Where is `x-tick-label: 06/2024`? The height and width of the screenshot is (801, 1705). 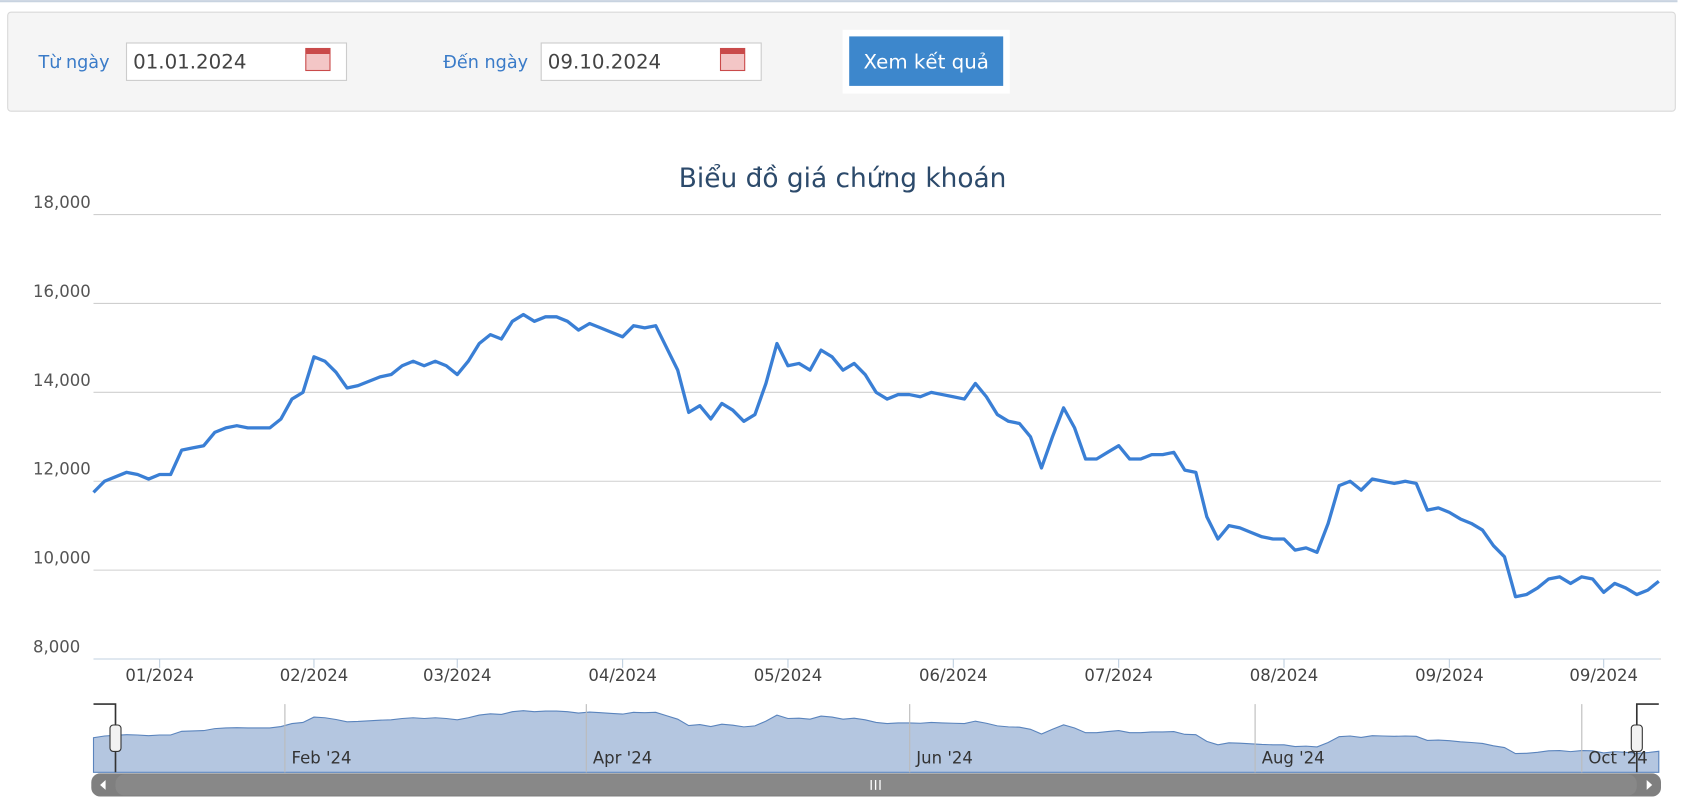
x-tick-label: 06/2024 is located at coordinates (953, 675).